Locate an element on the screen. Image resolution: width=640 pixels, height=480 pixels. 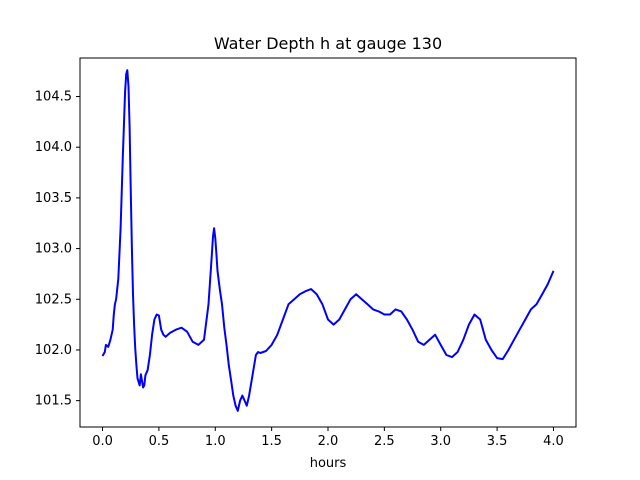
y-tick-label: 104.0 is located at coordinates (53, 147).